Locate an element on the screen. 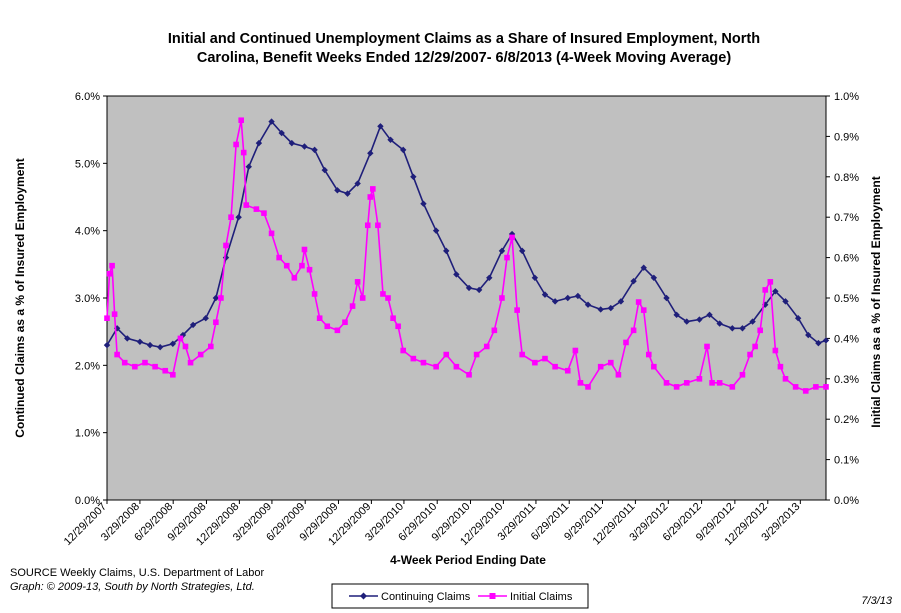 This screenshot has height=613, width=901. left-tick-label: 1.0% is located at coordinates (87, 434).